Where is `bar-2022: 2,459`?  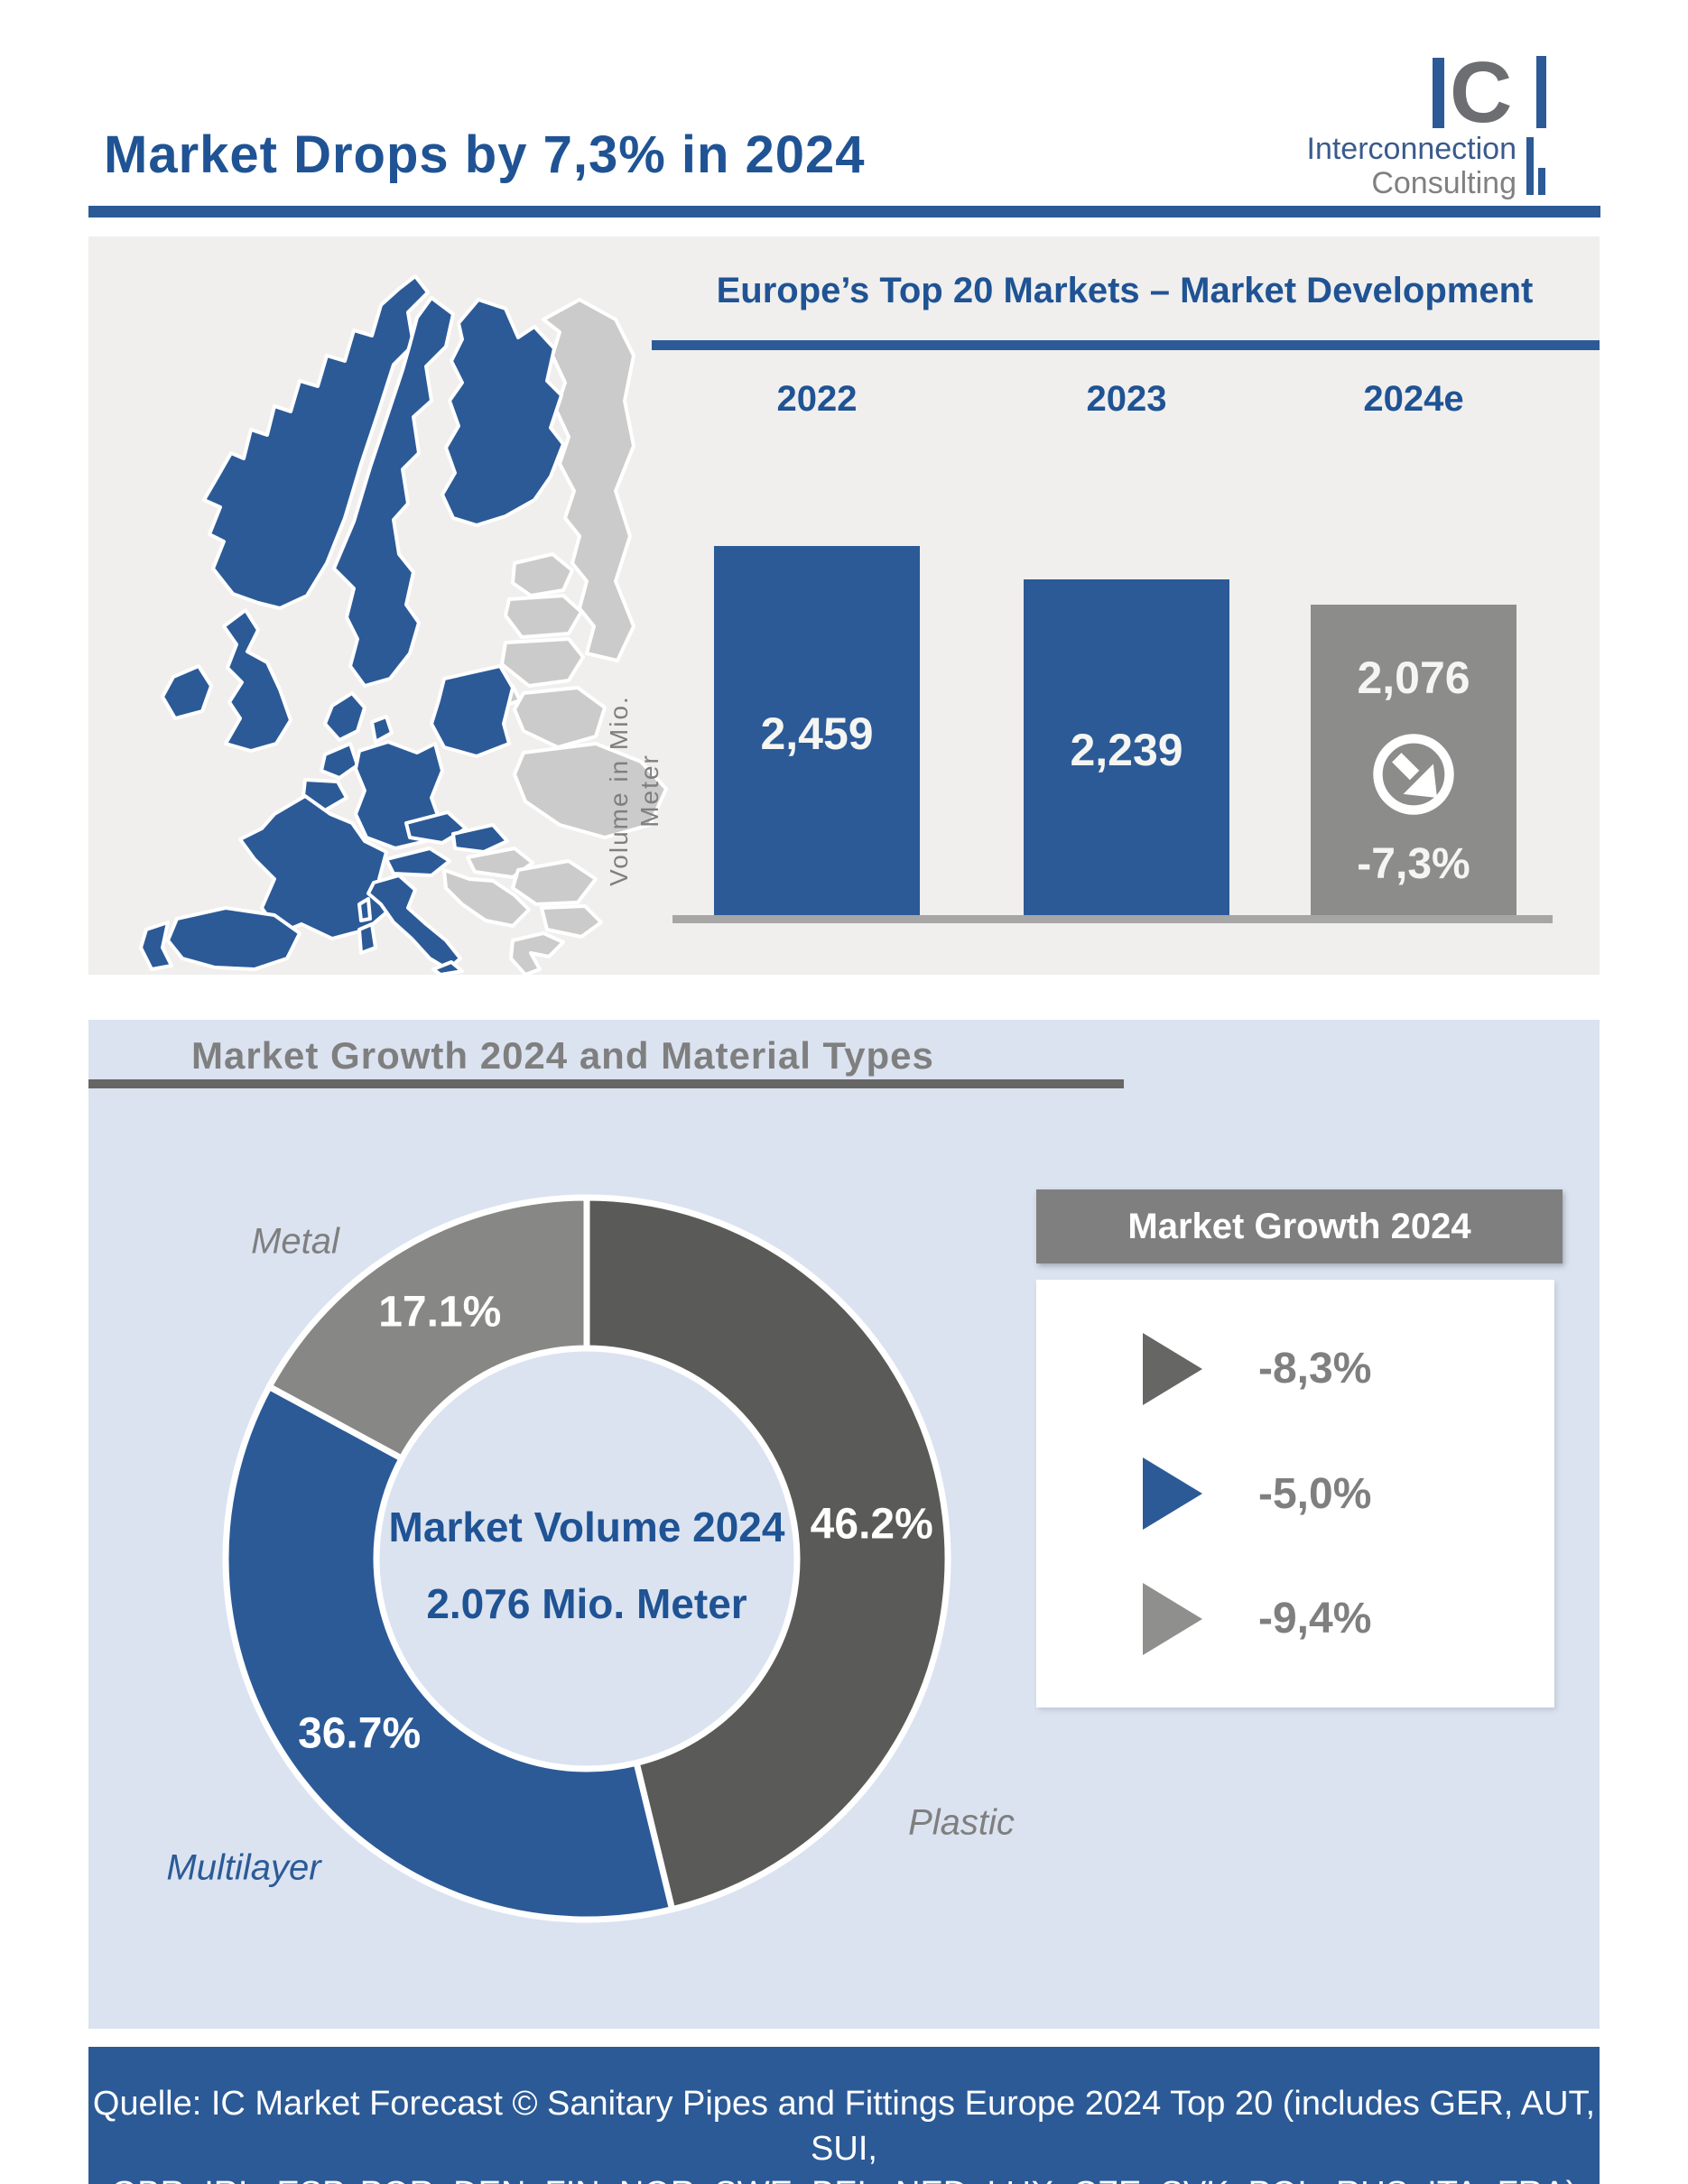
bar-2022: 2,459 is located at coordinates (817, 733).